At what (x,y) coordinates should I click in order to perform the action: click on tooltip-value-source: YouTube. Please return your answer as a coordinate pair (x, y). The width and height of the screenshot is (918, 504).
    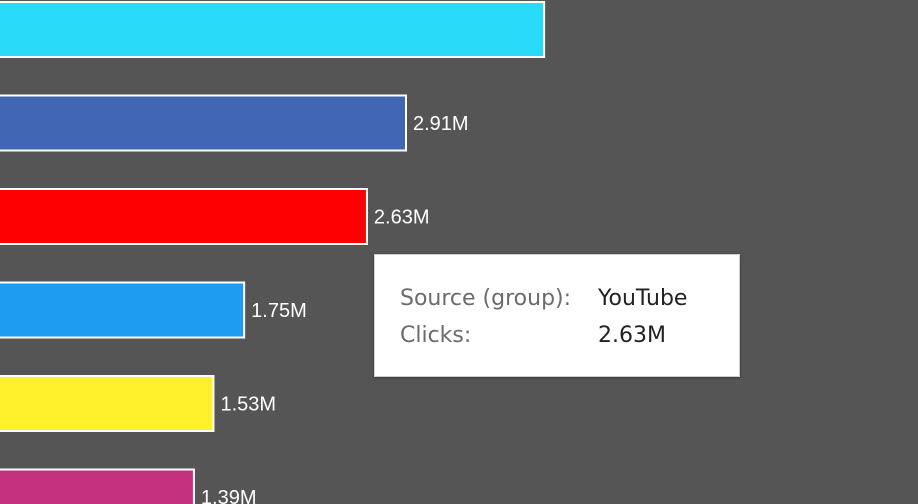
    Looking at the image, I should click on (643, 298).